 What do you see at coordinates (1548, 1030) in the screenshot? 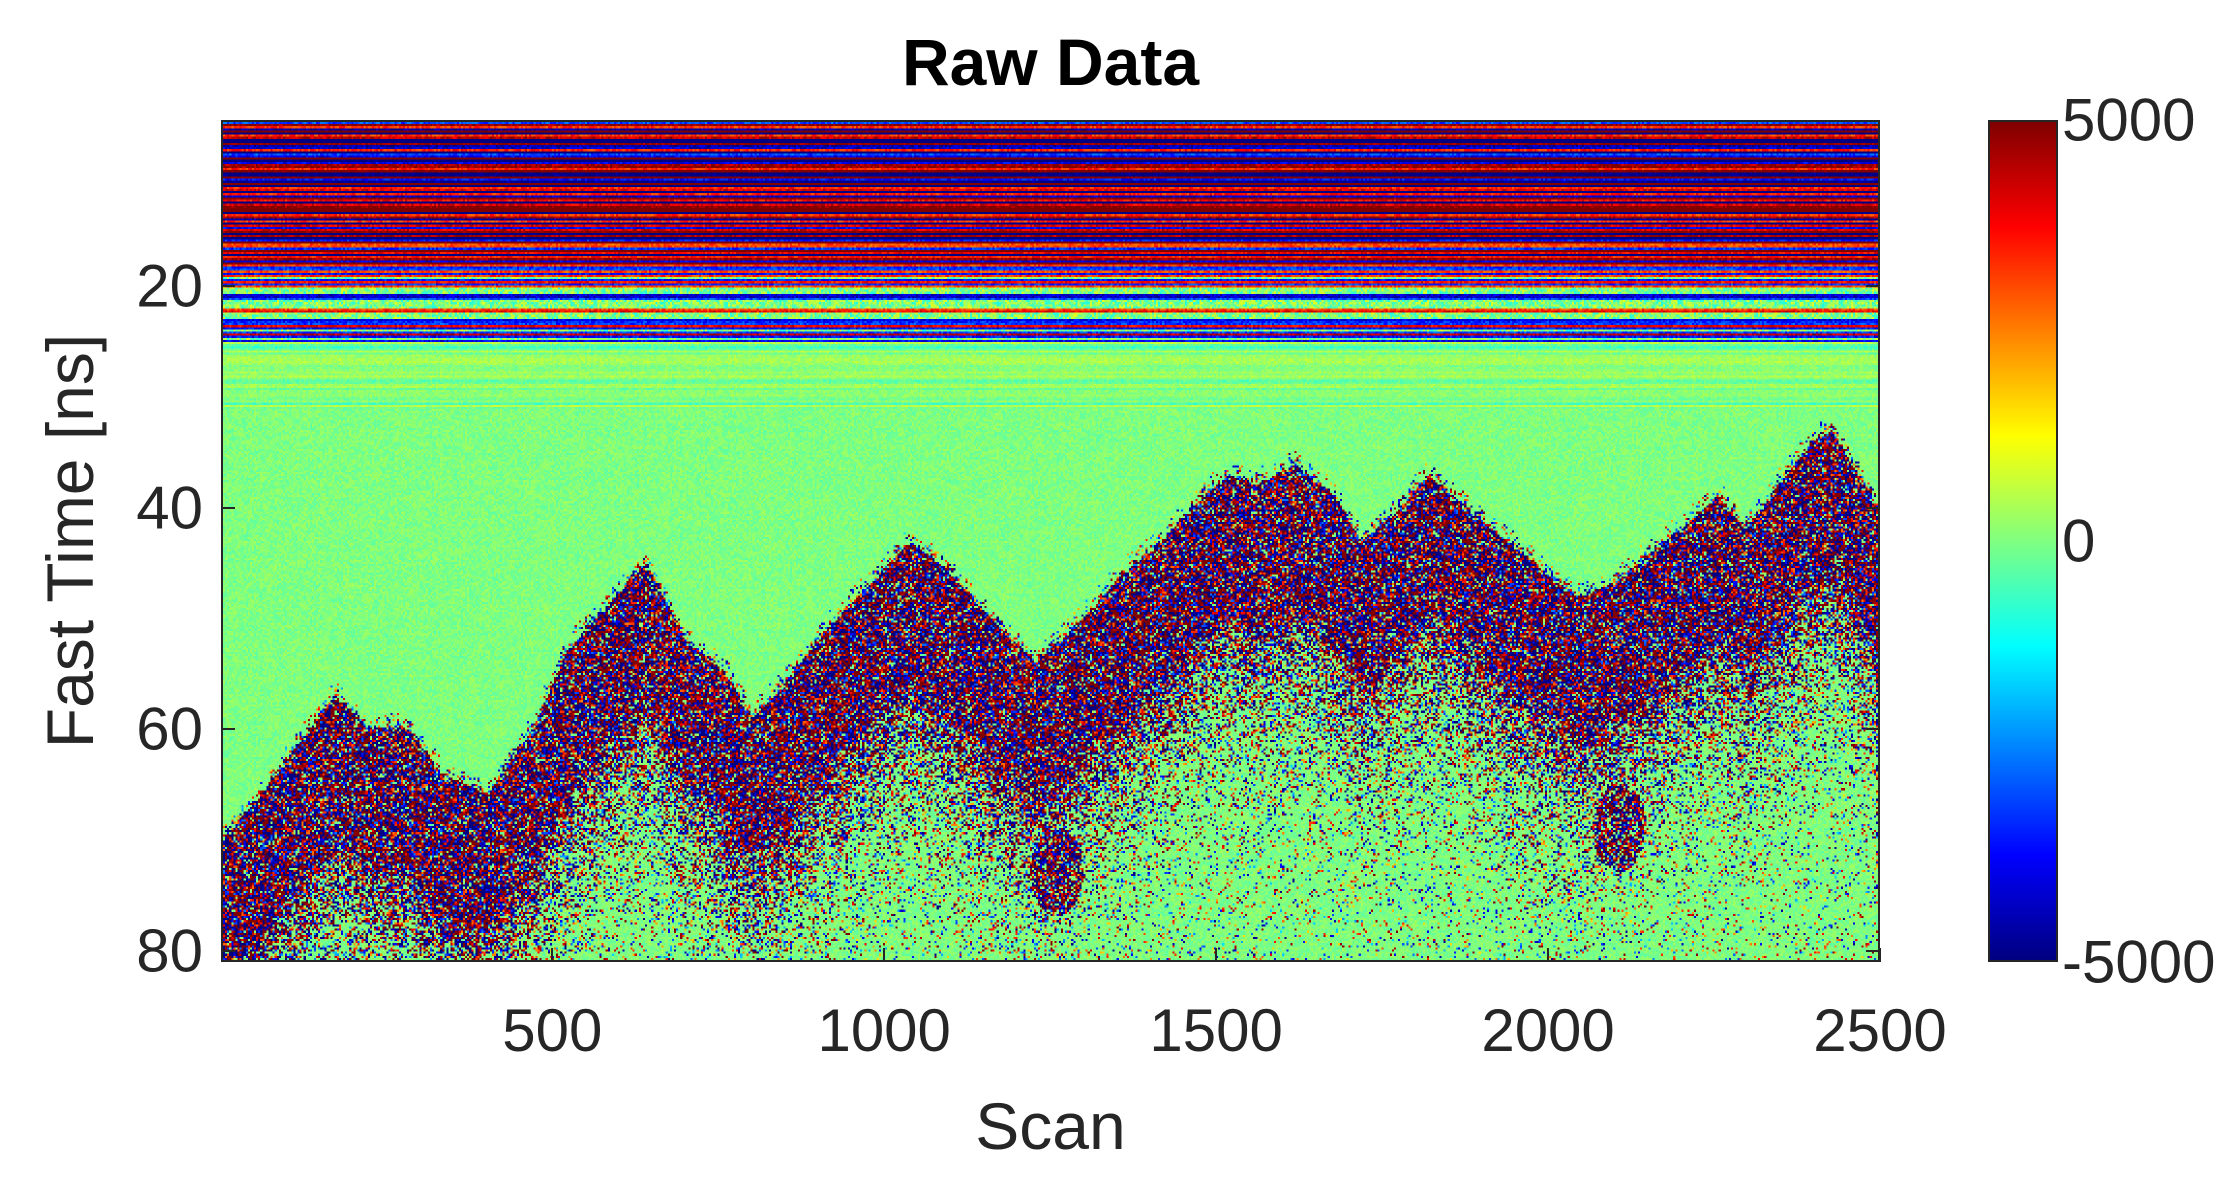
I see `x-tick-label: 2000` at bounding box center [1548, 1030].